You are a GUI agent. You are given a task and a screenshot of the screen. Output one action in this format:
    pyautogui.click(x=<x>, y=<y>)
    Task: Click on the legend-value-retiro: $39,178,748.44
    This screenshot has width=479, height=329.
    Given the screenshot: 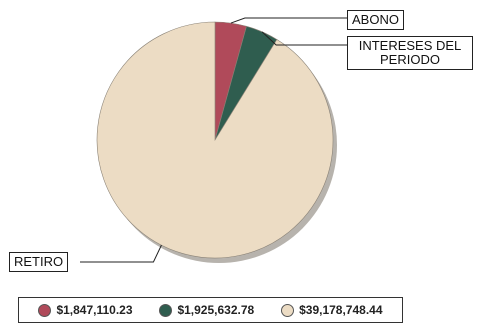 What is the action you would take?
    pyautogui.click(x=341, y=310)
    